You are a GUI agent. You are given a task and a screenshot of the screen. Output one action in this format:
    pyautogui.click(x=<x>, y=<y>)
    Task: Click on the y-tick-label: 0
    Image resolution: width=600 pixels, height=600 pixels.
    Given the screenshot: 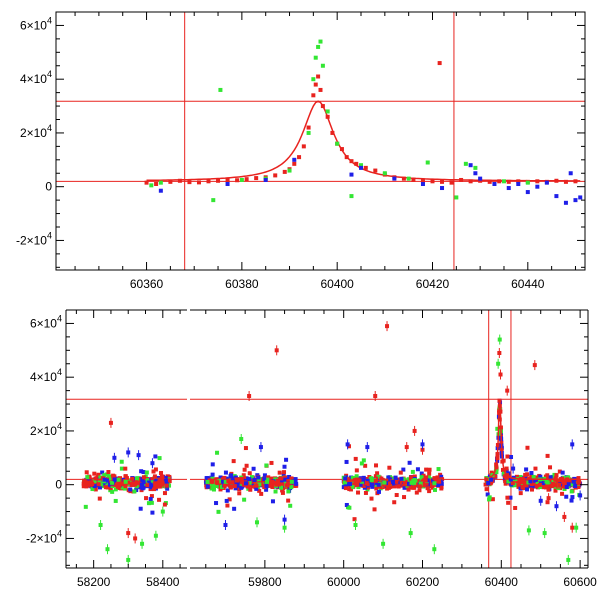 What is the action you would take?
    pyautogui.click(x=58, y=485)
    